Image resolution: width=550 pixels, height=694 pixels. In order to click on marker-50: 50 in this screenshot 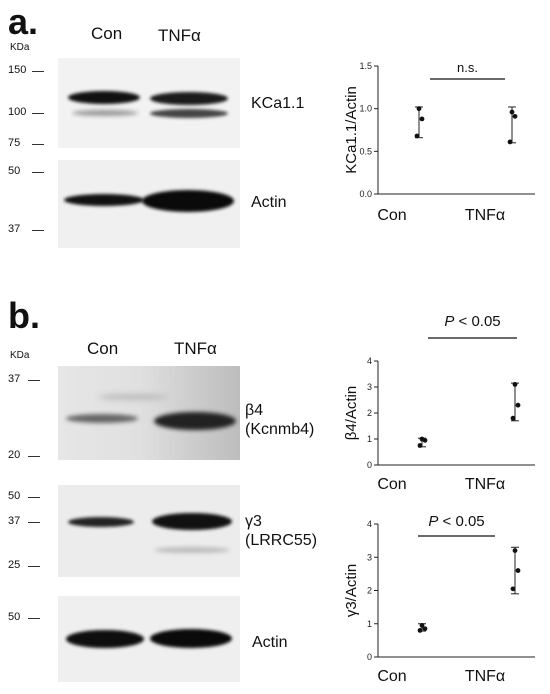, I will do `click(14, 171)`.